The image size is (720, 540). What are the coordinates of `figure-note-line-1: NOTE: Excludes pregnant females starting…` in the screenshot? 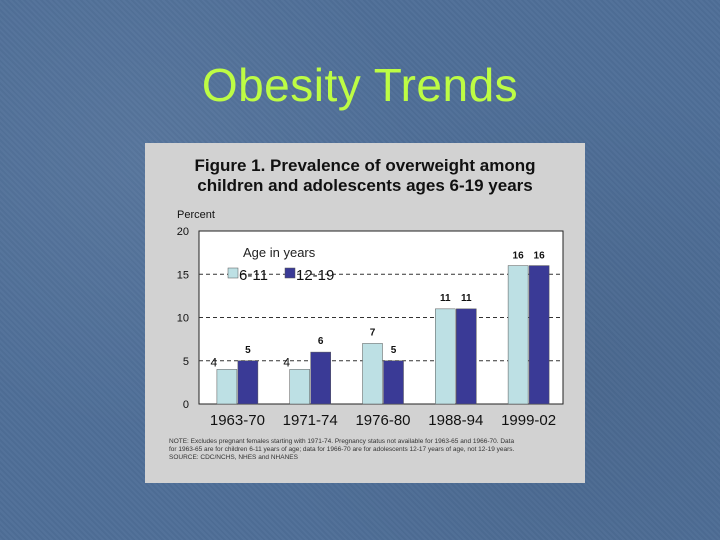 It's located at (342, 441).